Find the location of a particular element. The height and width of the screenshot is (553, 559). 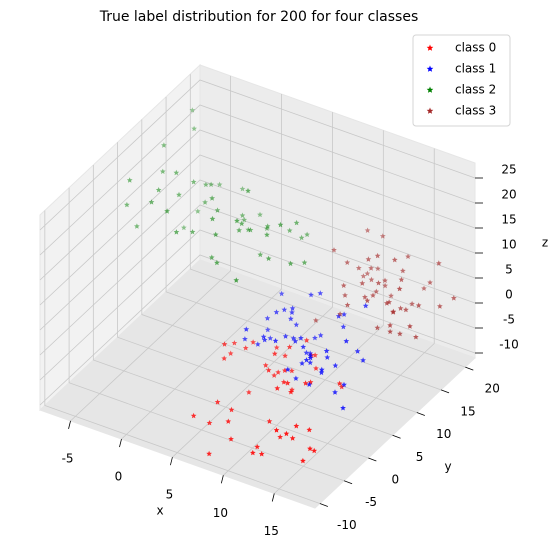

x-tick-label: -5 is located at coordinates (68, 458).